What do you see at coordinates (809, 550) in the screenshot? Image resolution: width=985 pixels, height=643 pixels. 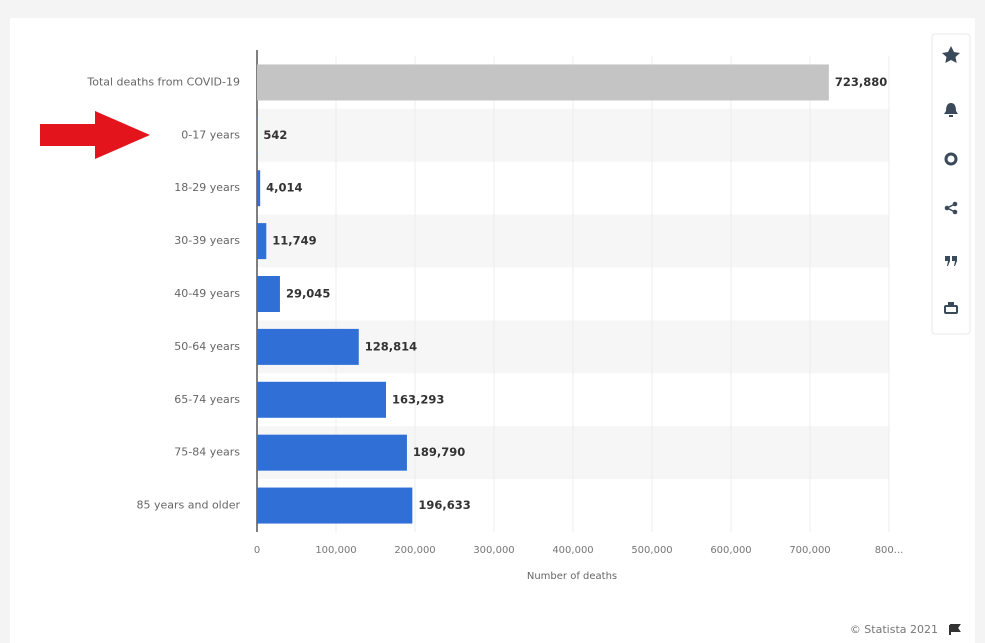 I see `x-tick-label: 700,000` at bounding box center [809, 550].